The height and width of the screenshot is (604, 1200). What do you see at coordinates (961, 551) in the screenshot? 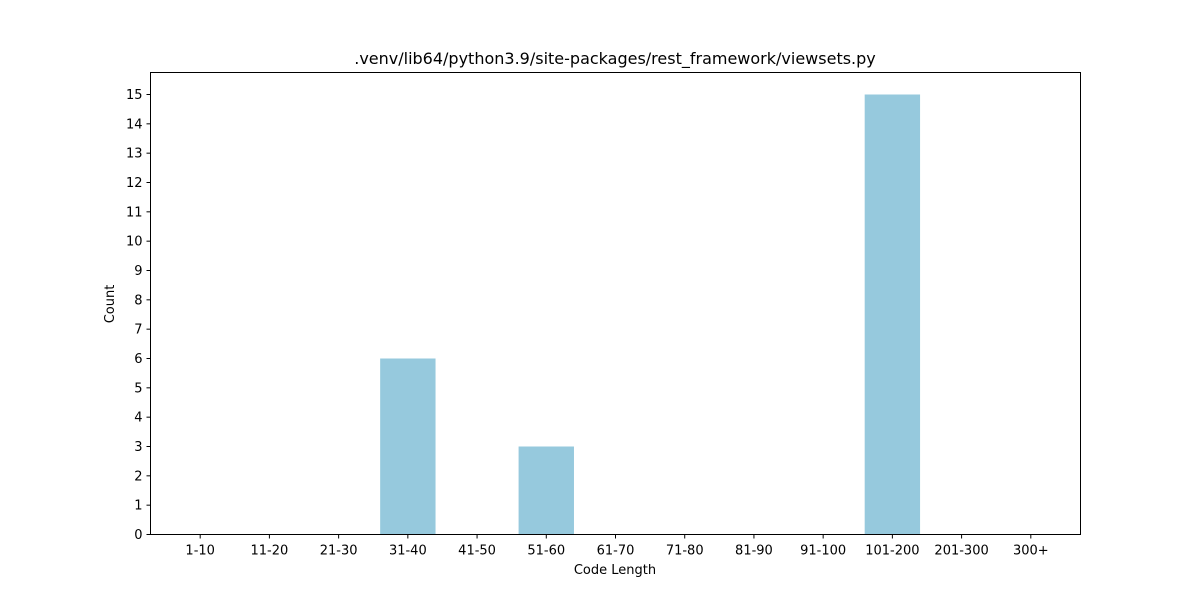
I see `x-tick-label: 201-300` at bounding box center [961, 551].